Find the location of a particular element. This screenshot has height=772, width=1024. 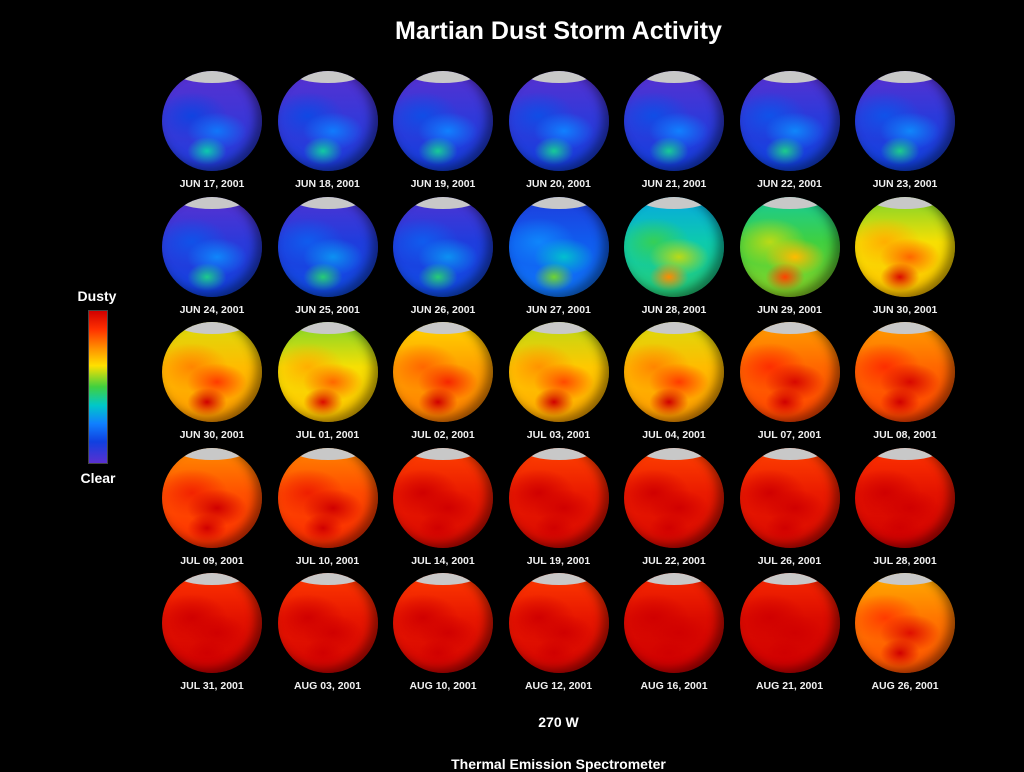

globe-frame: JUN 19, 2001 is located at coordinates (445, 133).